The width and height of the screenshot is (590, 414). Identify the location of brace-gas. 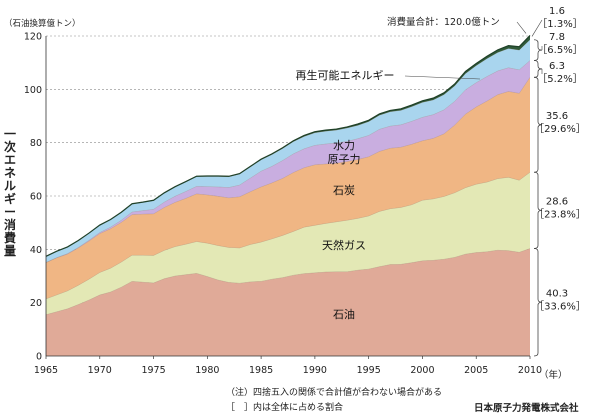
(538, 210).